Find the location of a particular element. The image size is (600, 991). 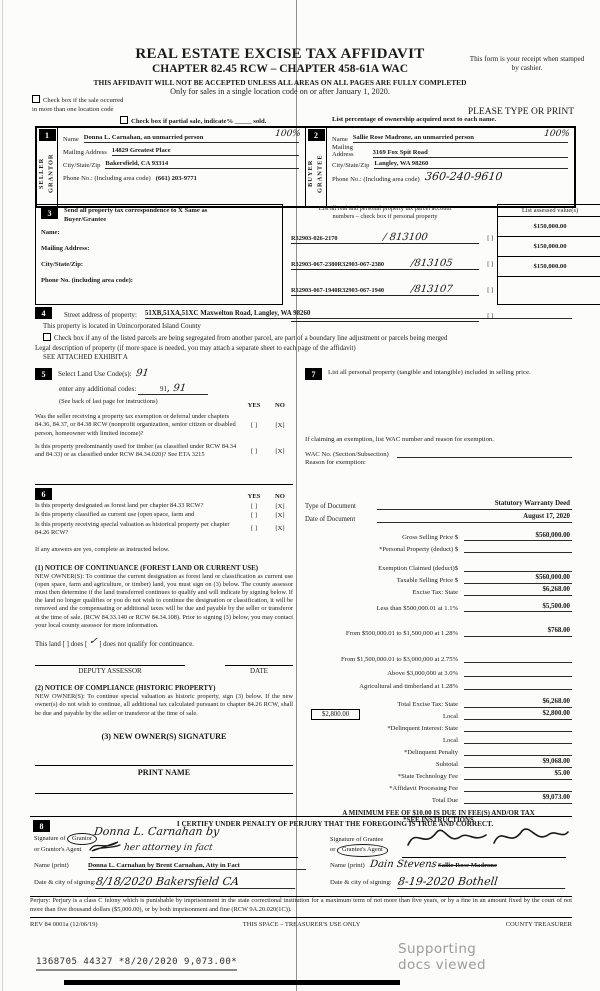

seller-csz-row: City/State/Zip Bakersfield, CA 93314 is located at coordinates (181, 164).